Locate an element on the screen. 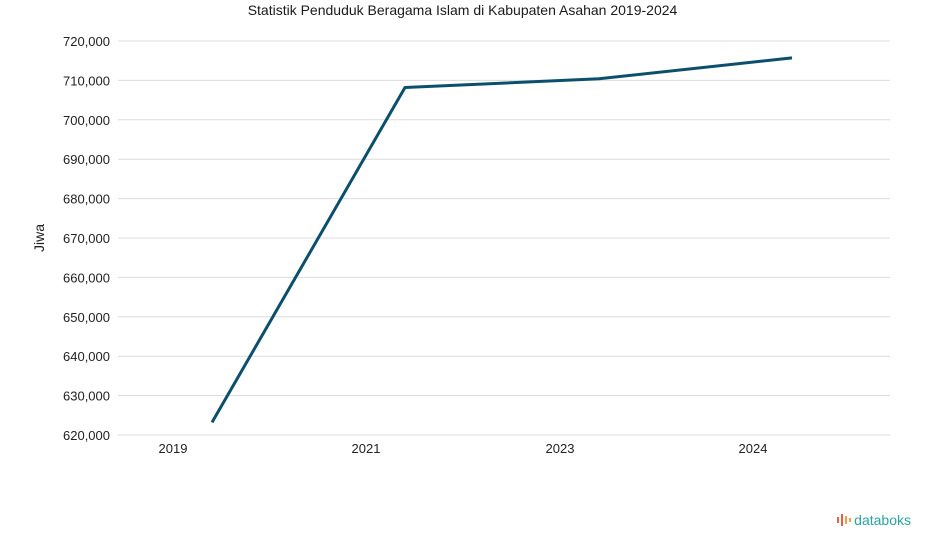 Image resolution: width=925 pixels, height=547 pixels. y-tick-label: 720,000 is located at coordinates (86, 41).